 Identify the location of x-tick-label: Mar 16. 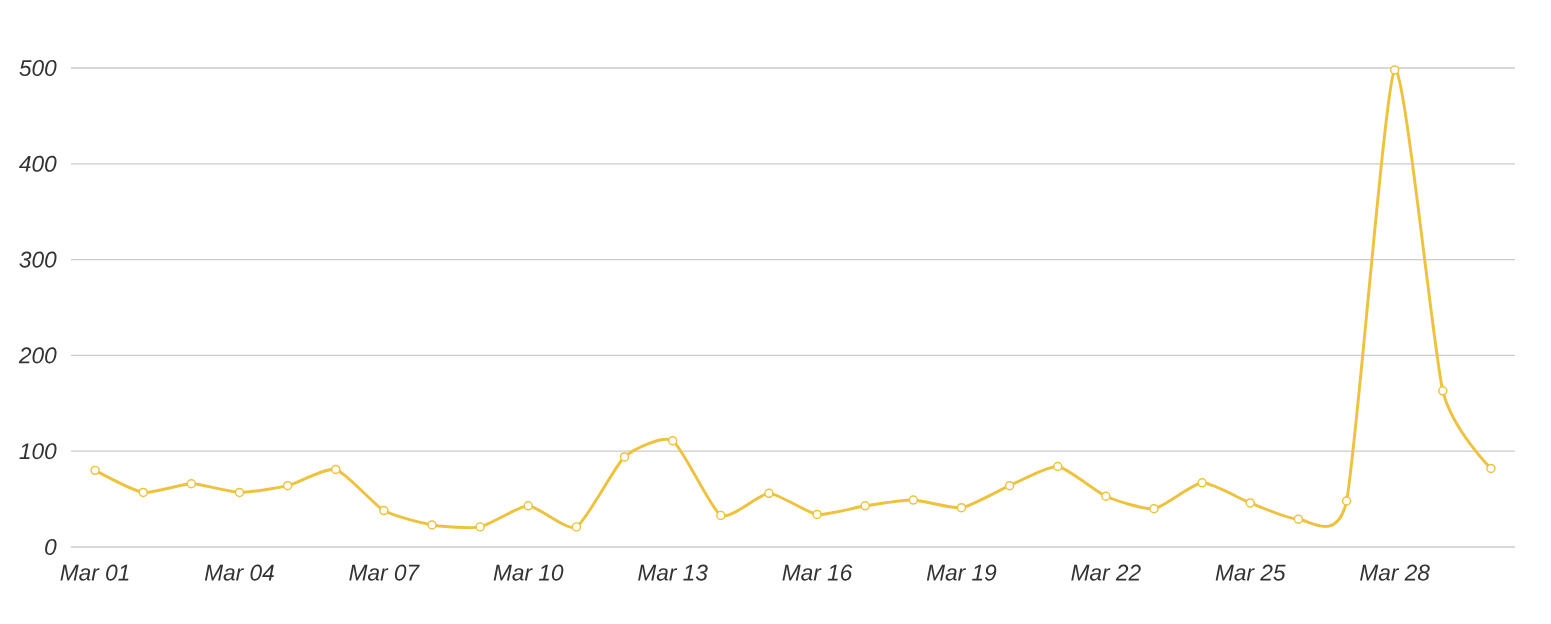
(817, 572).